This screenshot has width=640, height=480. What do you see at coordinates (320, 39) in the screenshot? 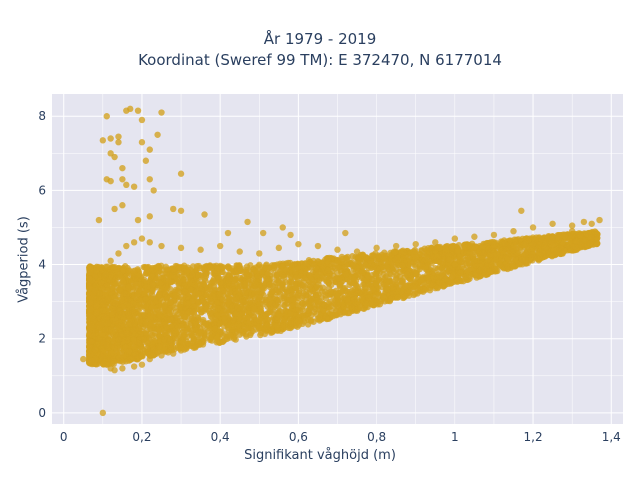
I see `chart-title-line-1: År 1979 - 2019` at bounding box center [320, 39].